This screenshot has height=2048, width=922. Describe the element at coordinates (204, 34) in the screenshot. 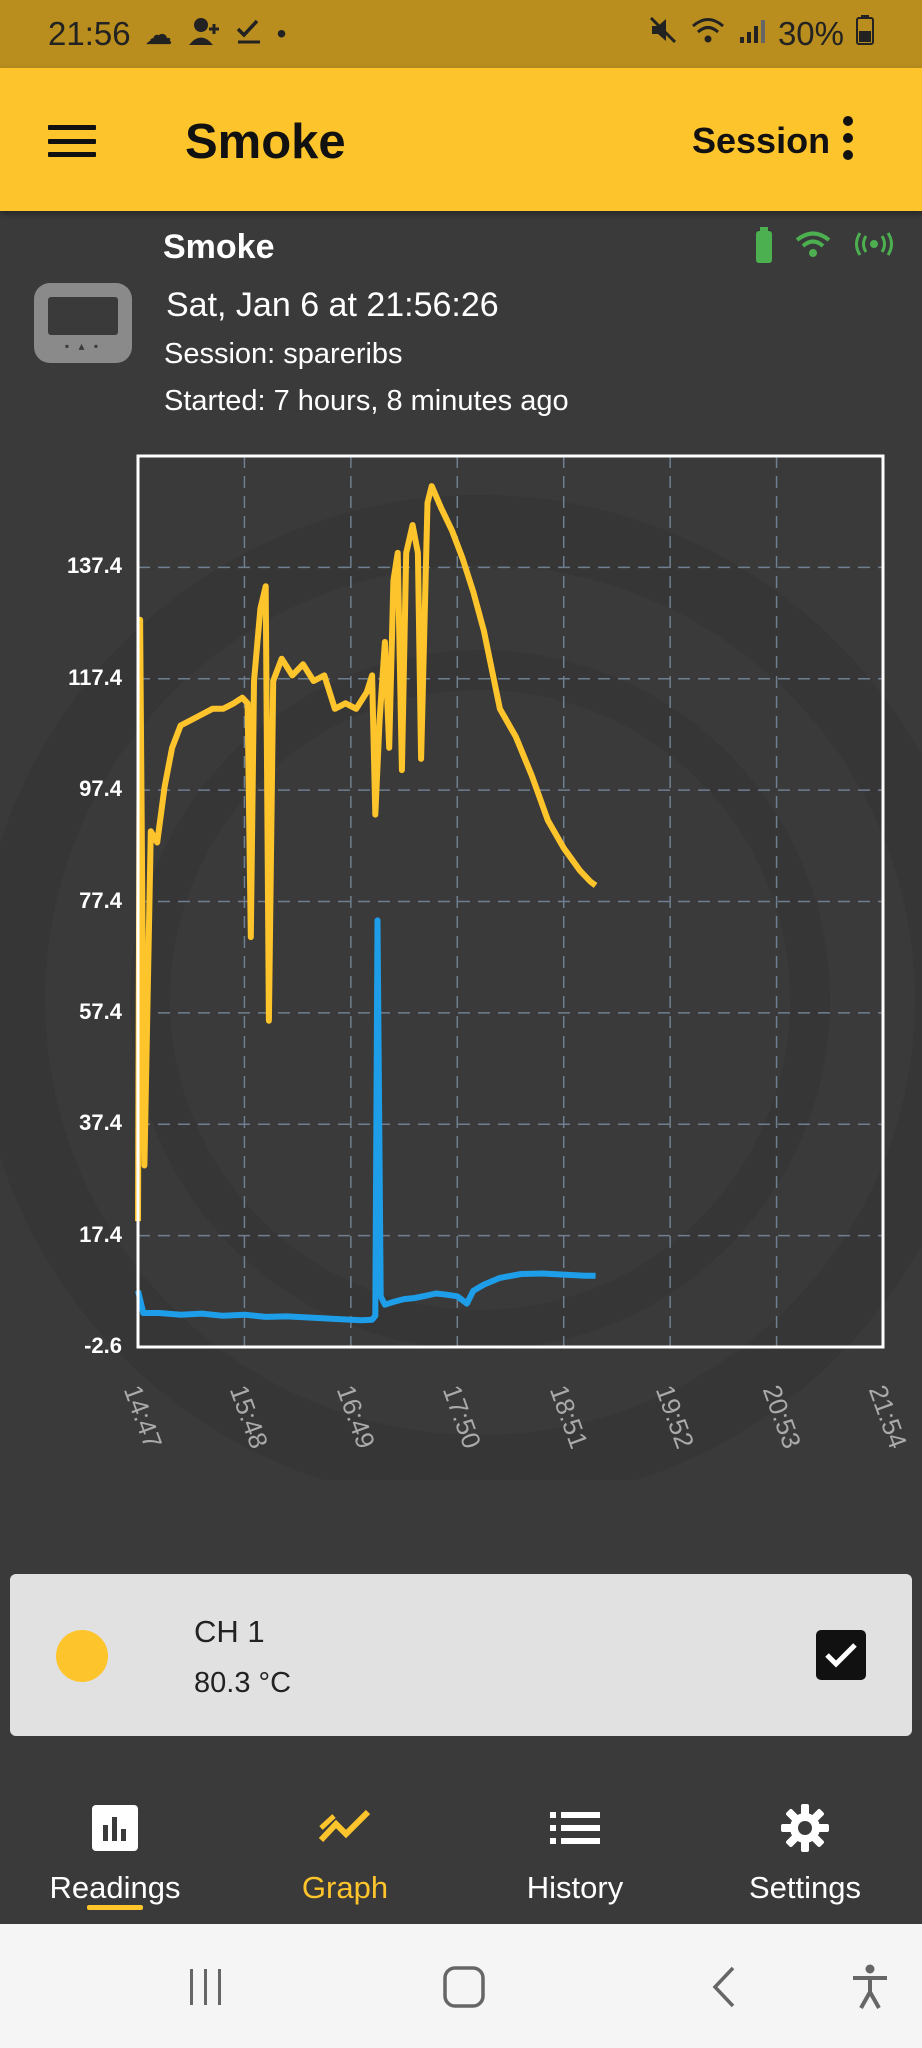

I see `person-add-icon` at that location.